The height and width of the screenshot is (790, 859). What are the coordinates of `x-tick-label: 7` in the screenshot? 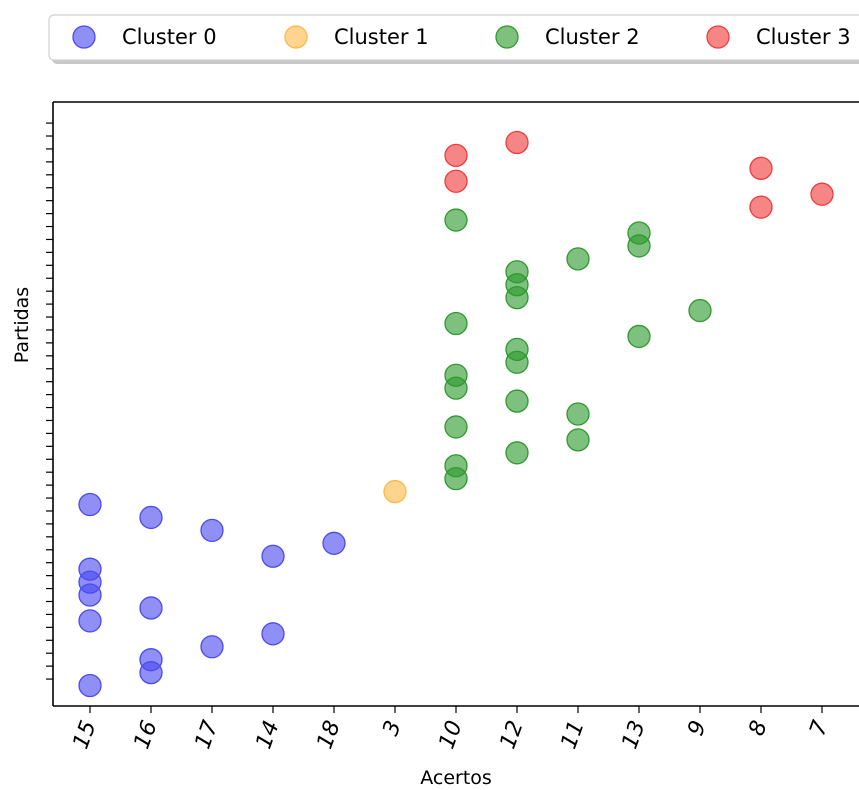 It's located at (819, 729).